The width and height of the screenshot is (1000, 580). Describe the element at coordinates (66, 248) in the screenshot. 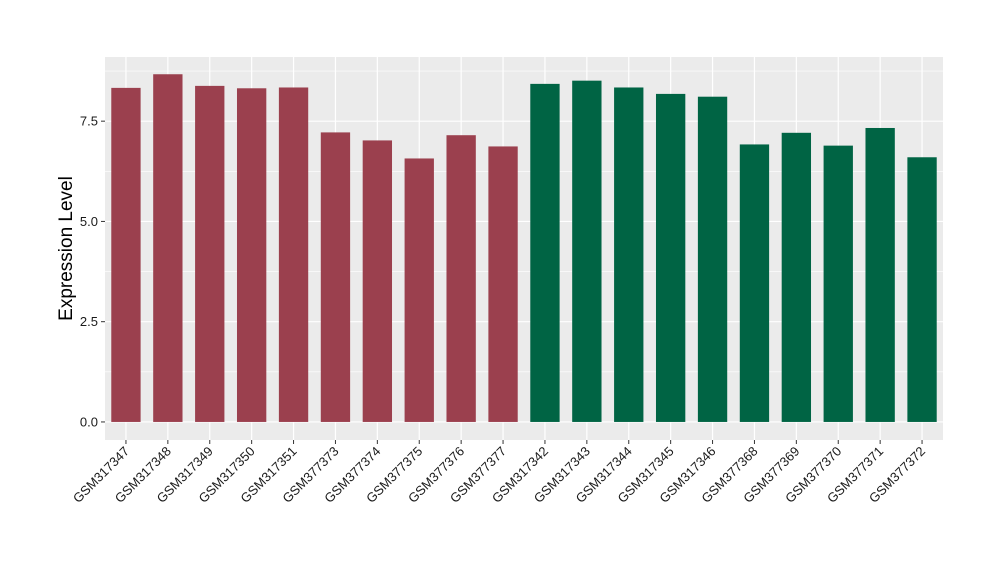

I see `y-axis-title: Expression Level` at that location.